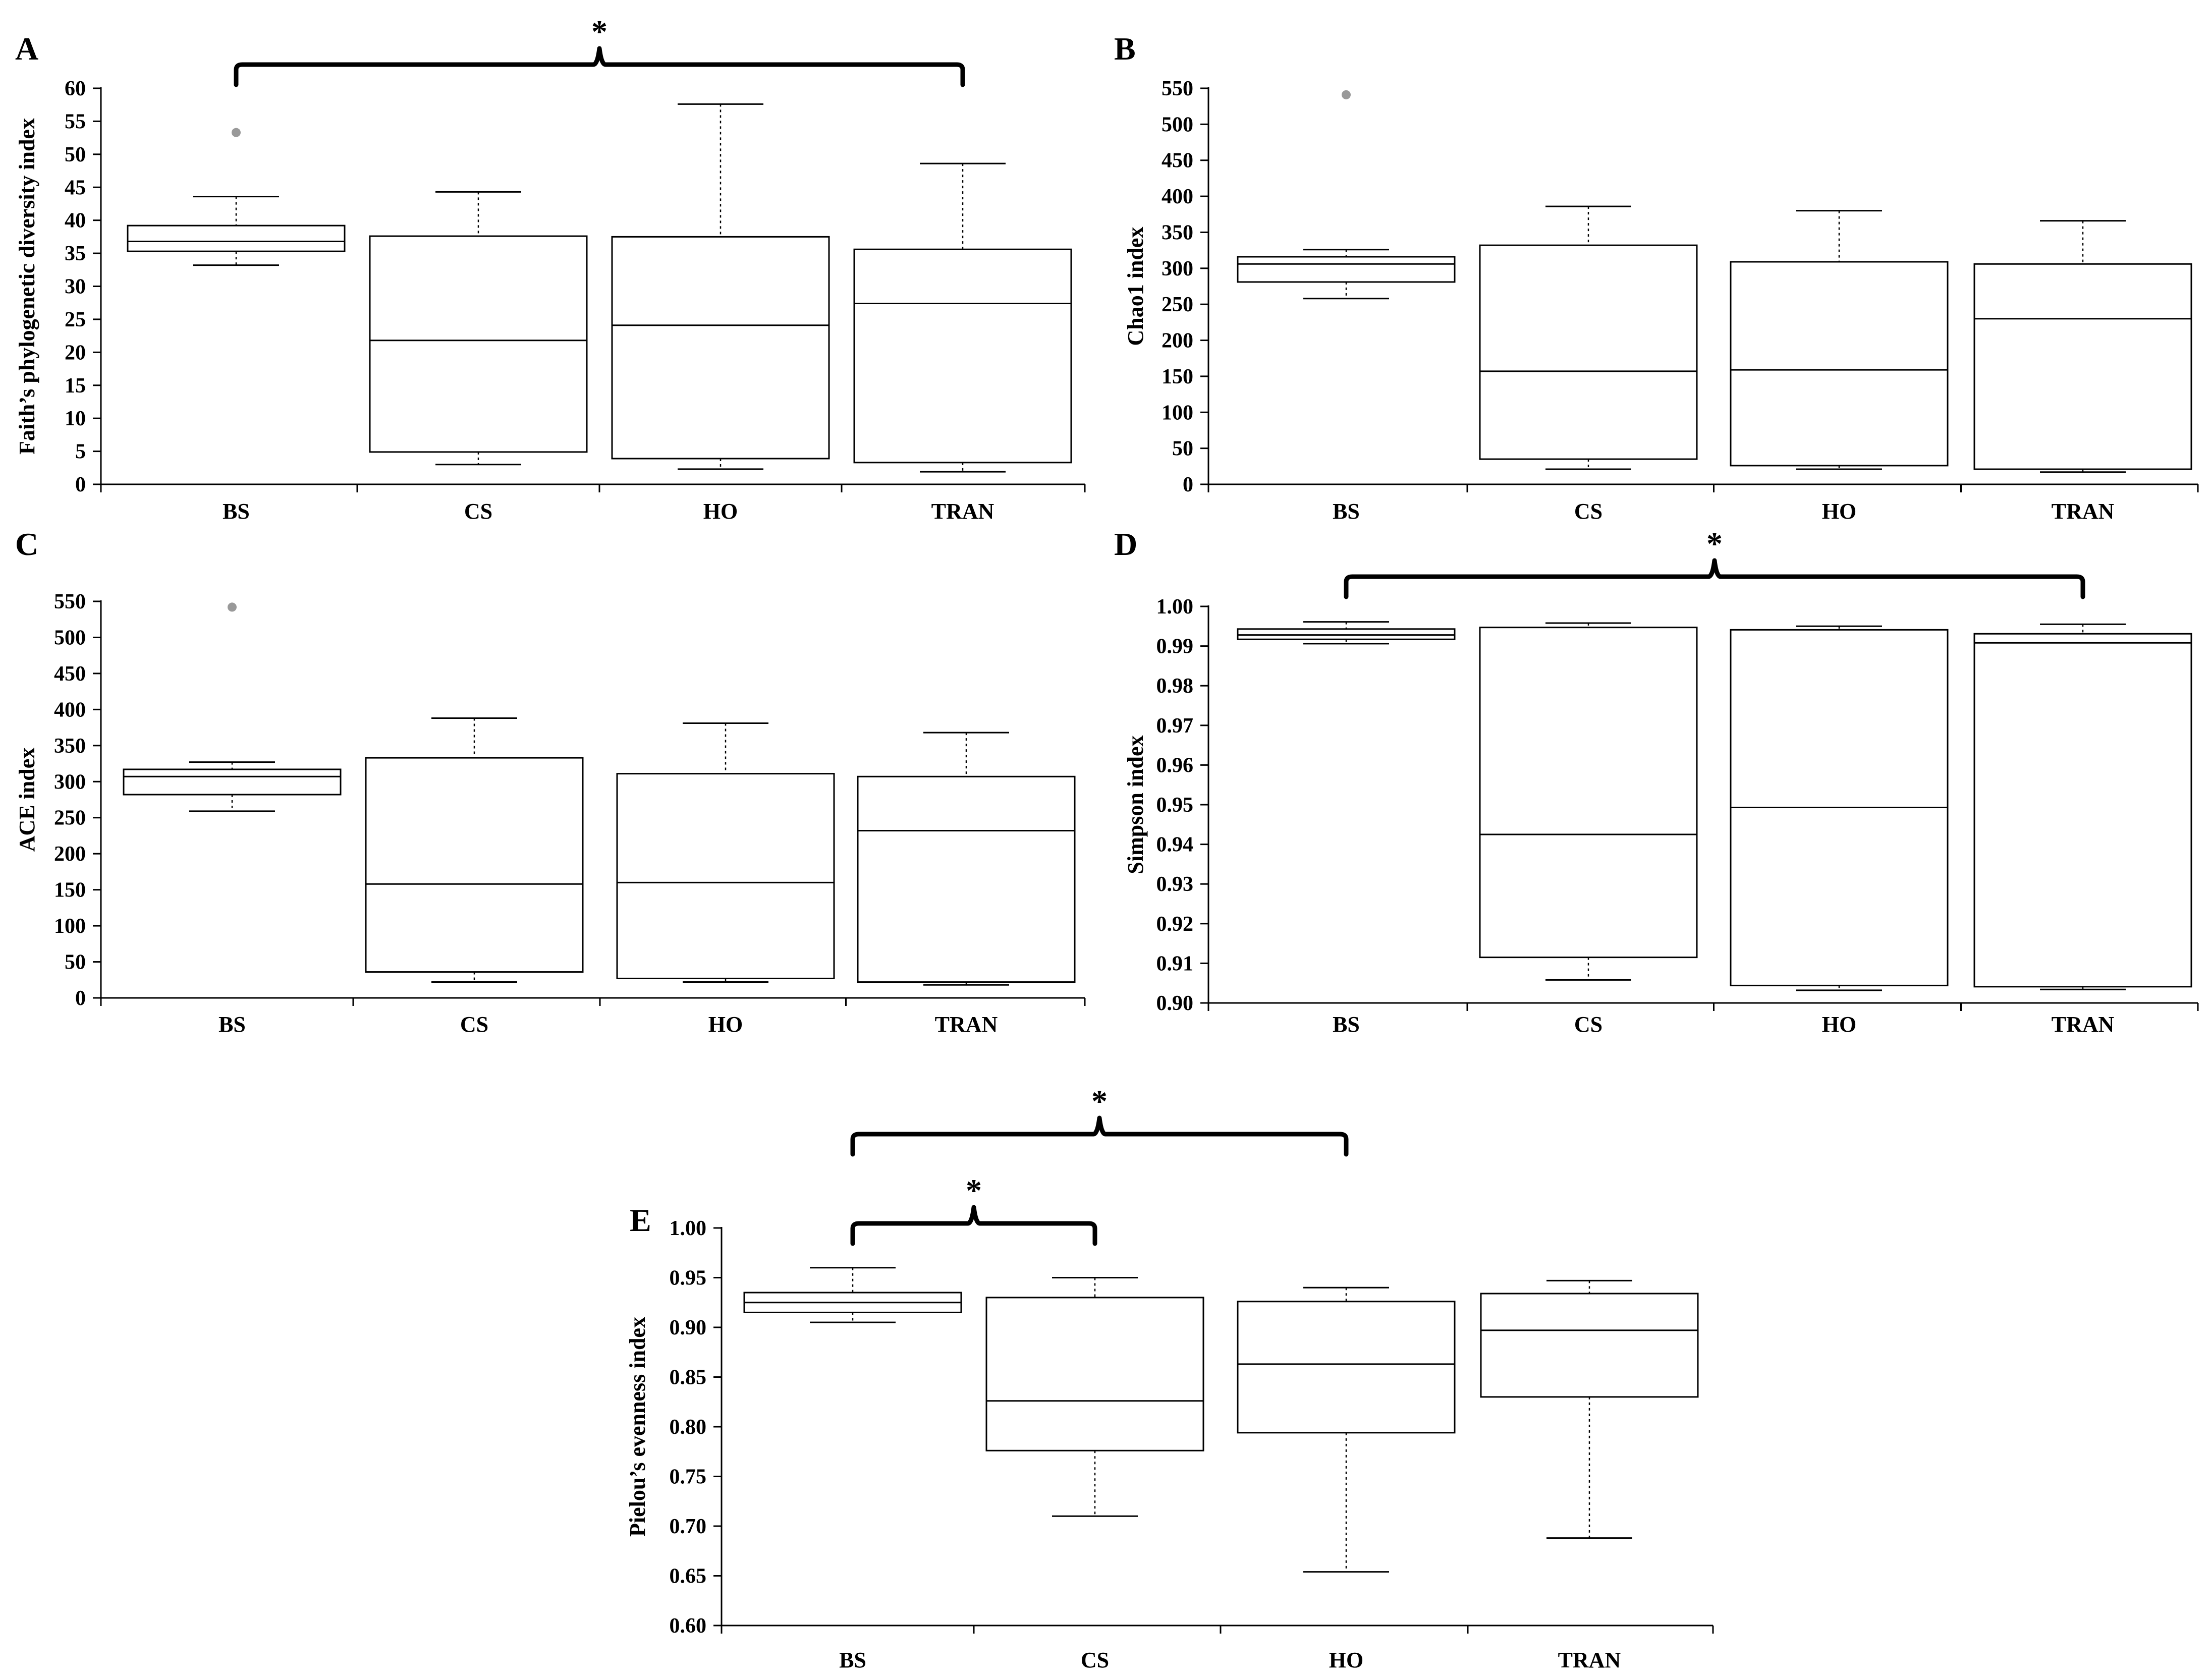 The width and height of the screenshot is (2211, 1680). Describe the element at coordinates (1839, 1024) in the screenshot. I see `panel-d-category-label: HO` at that location.